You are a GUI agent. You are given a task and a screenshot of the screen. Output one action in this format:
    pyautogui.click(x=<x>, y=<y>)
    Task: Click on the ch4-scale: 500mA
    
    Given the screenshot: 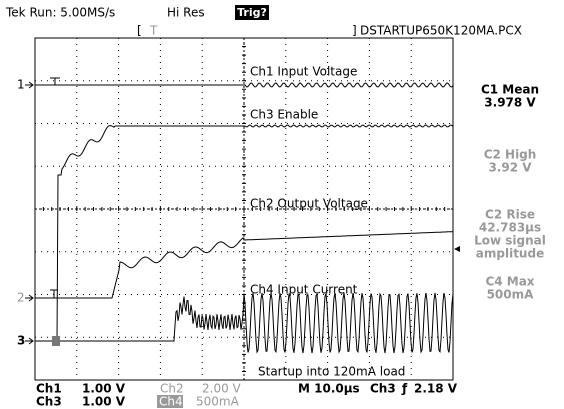 What is the action you would take?
    pyautogui.click(x=218, y=402)
    